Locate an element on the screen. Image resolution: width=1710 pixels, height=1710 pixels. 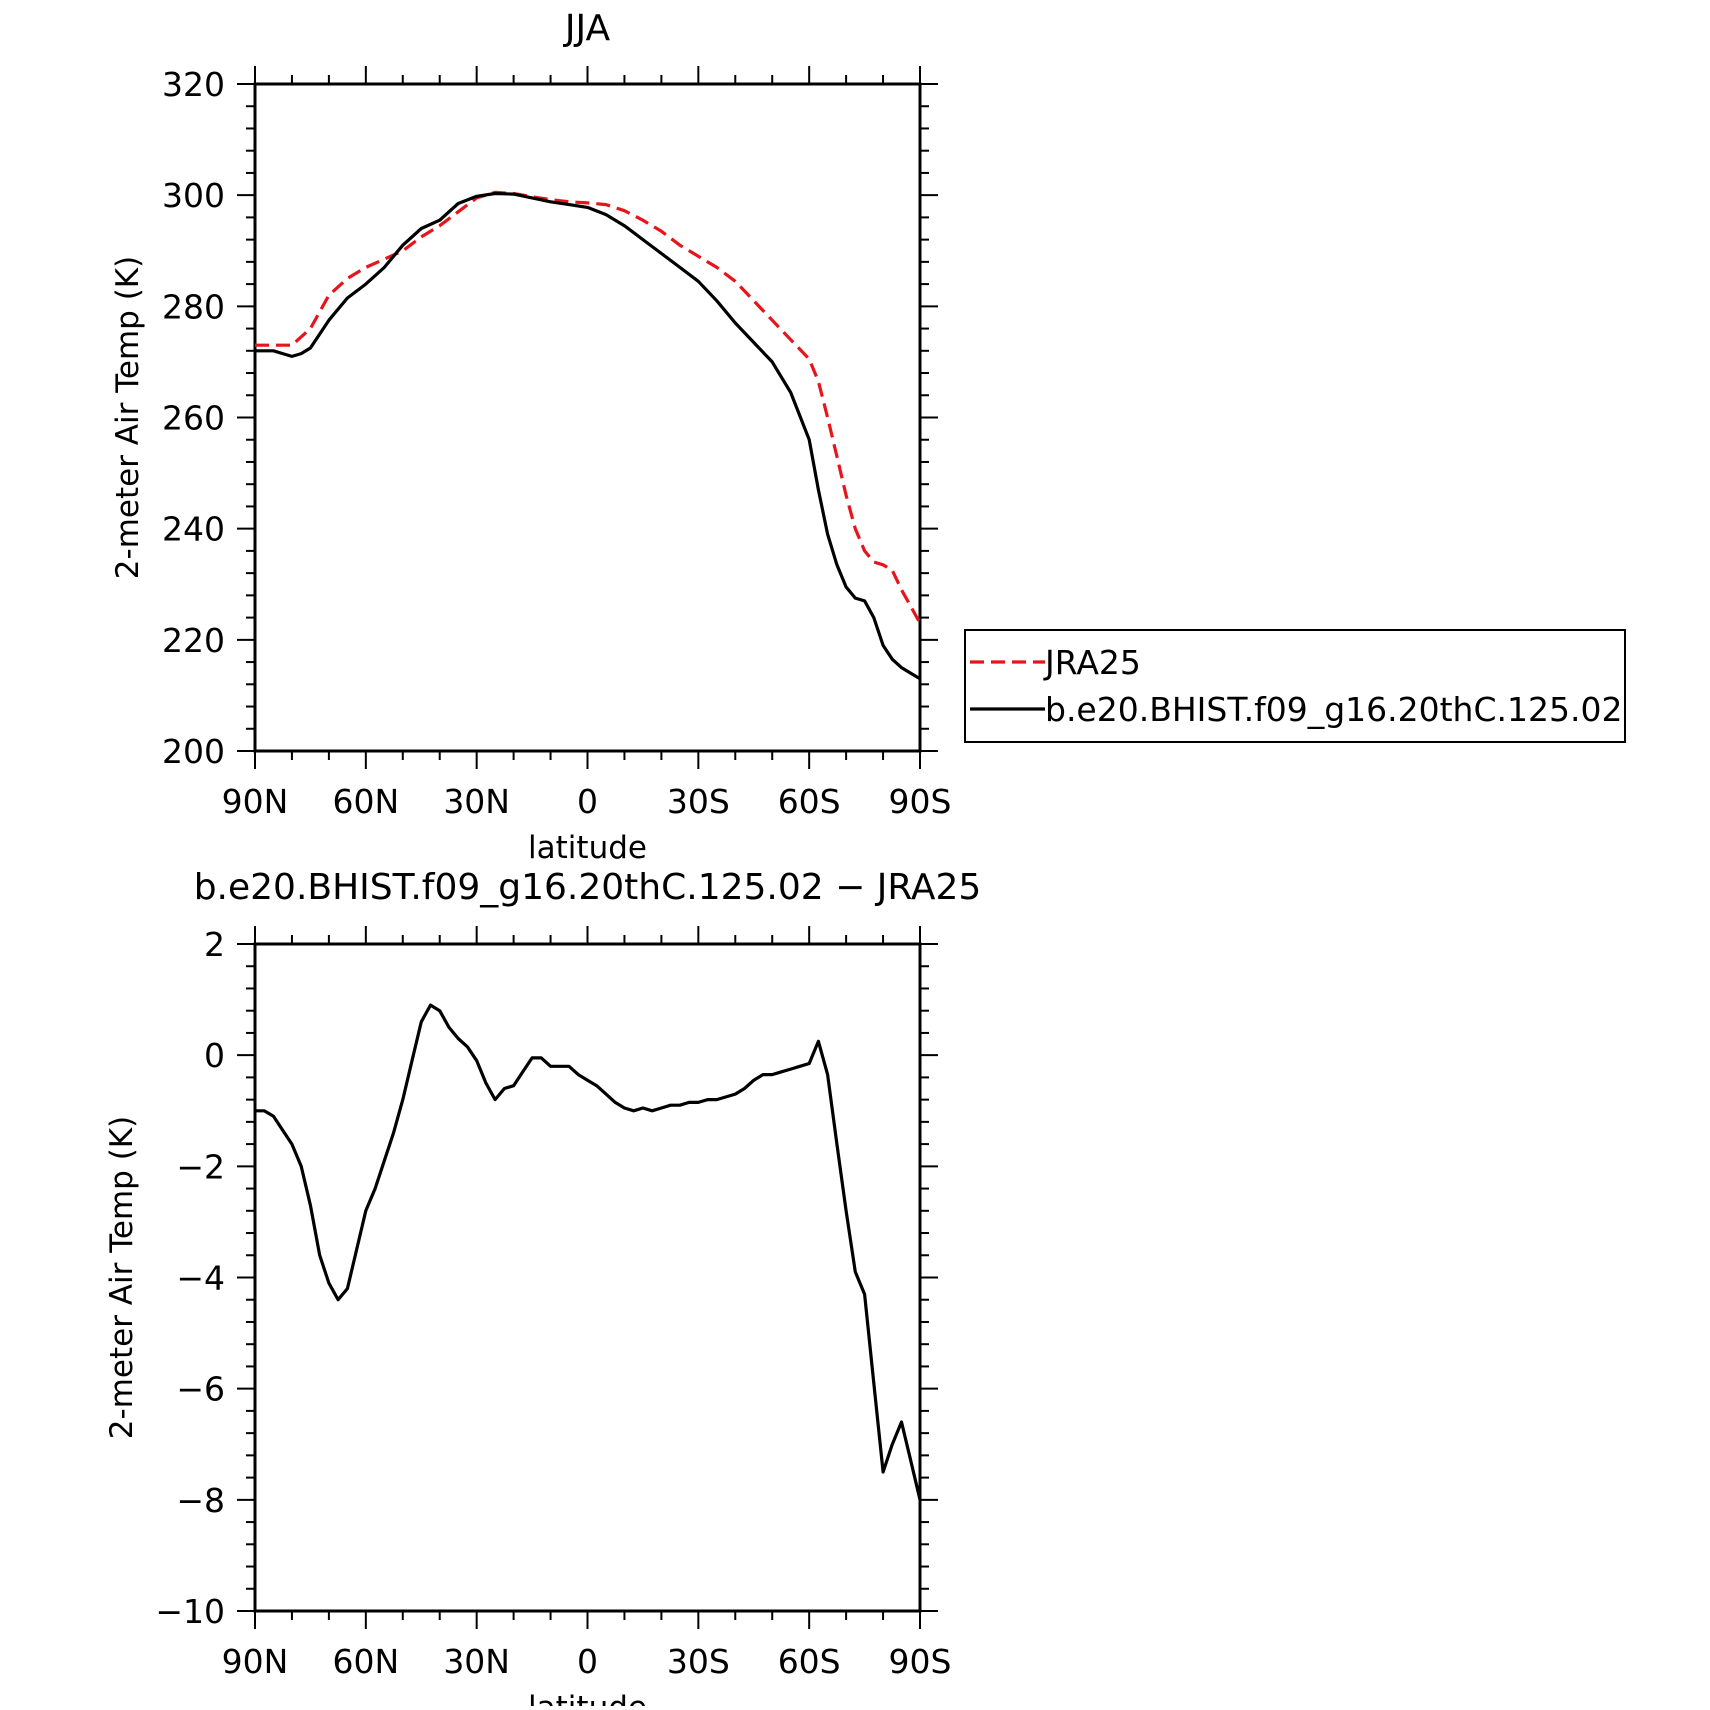
y-tick-label: 240 is located at coordinates (193, 529).